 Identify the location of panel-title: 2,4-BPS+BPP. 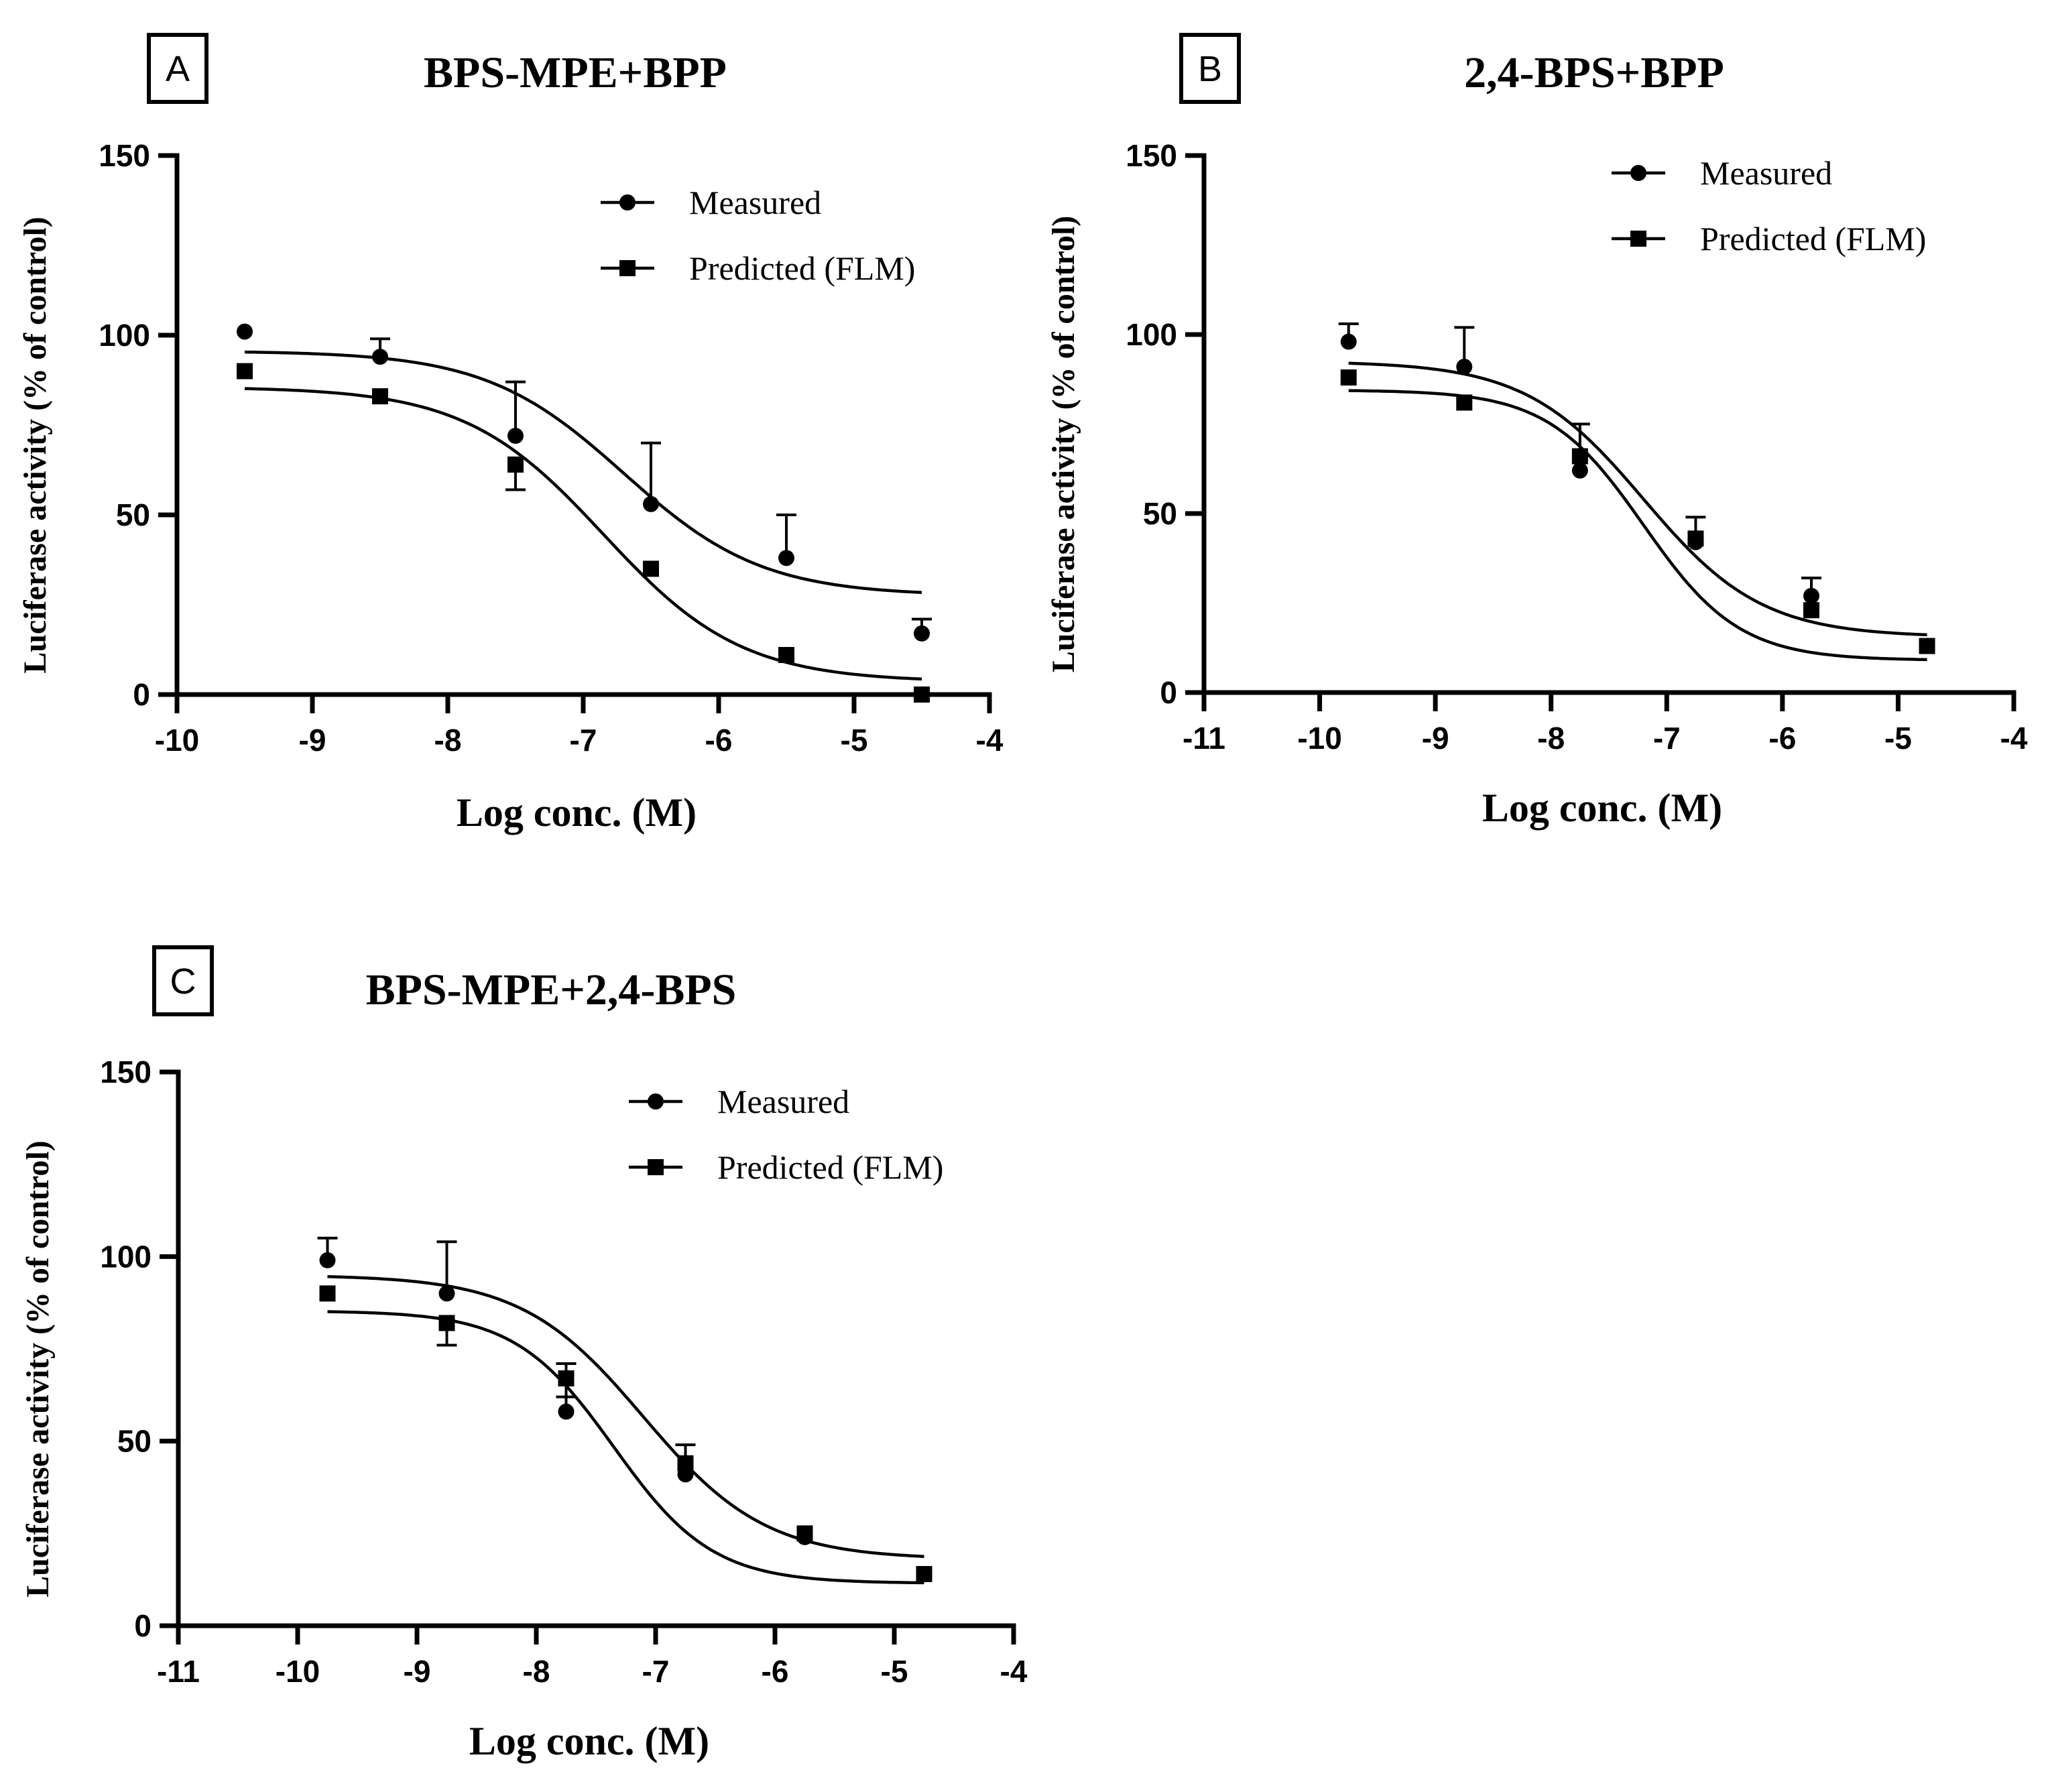
(1594, 72).